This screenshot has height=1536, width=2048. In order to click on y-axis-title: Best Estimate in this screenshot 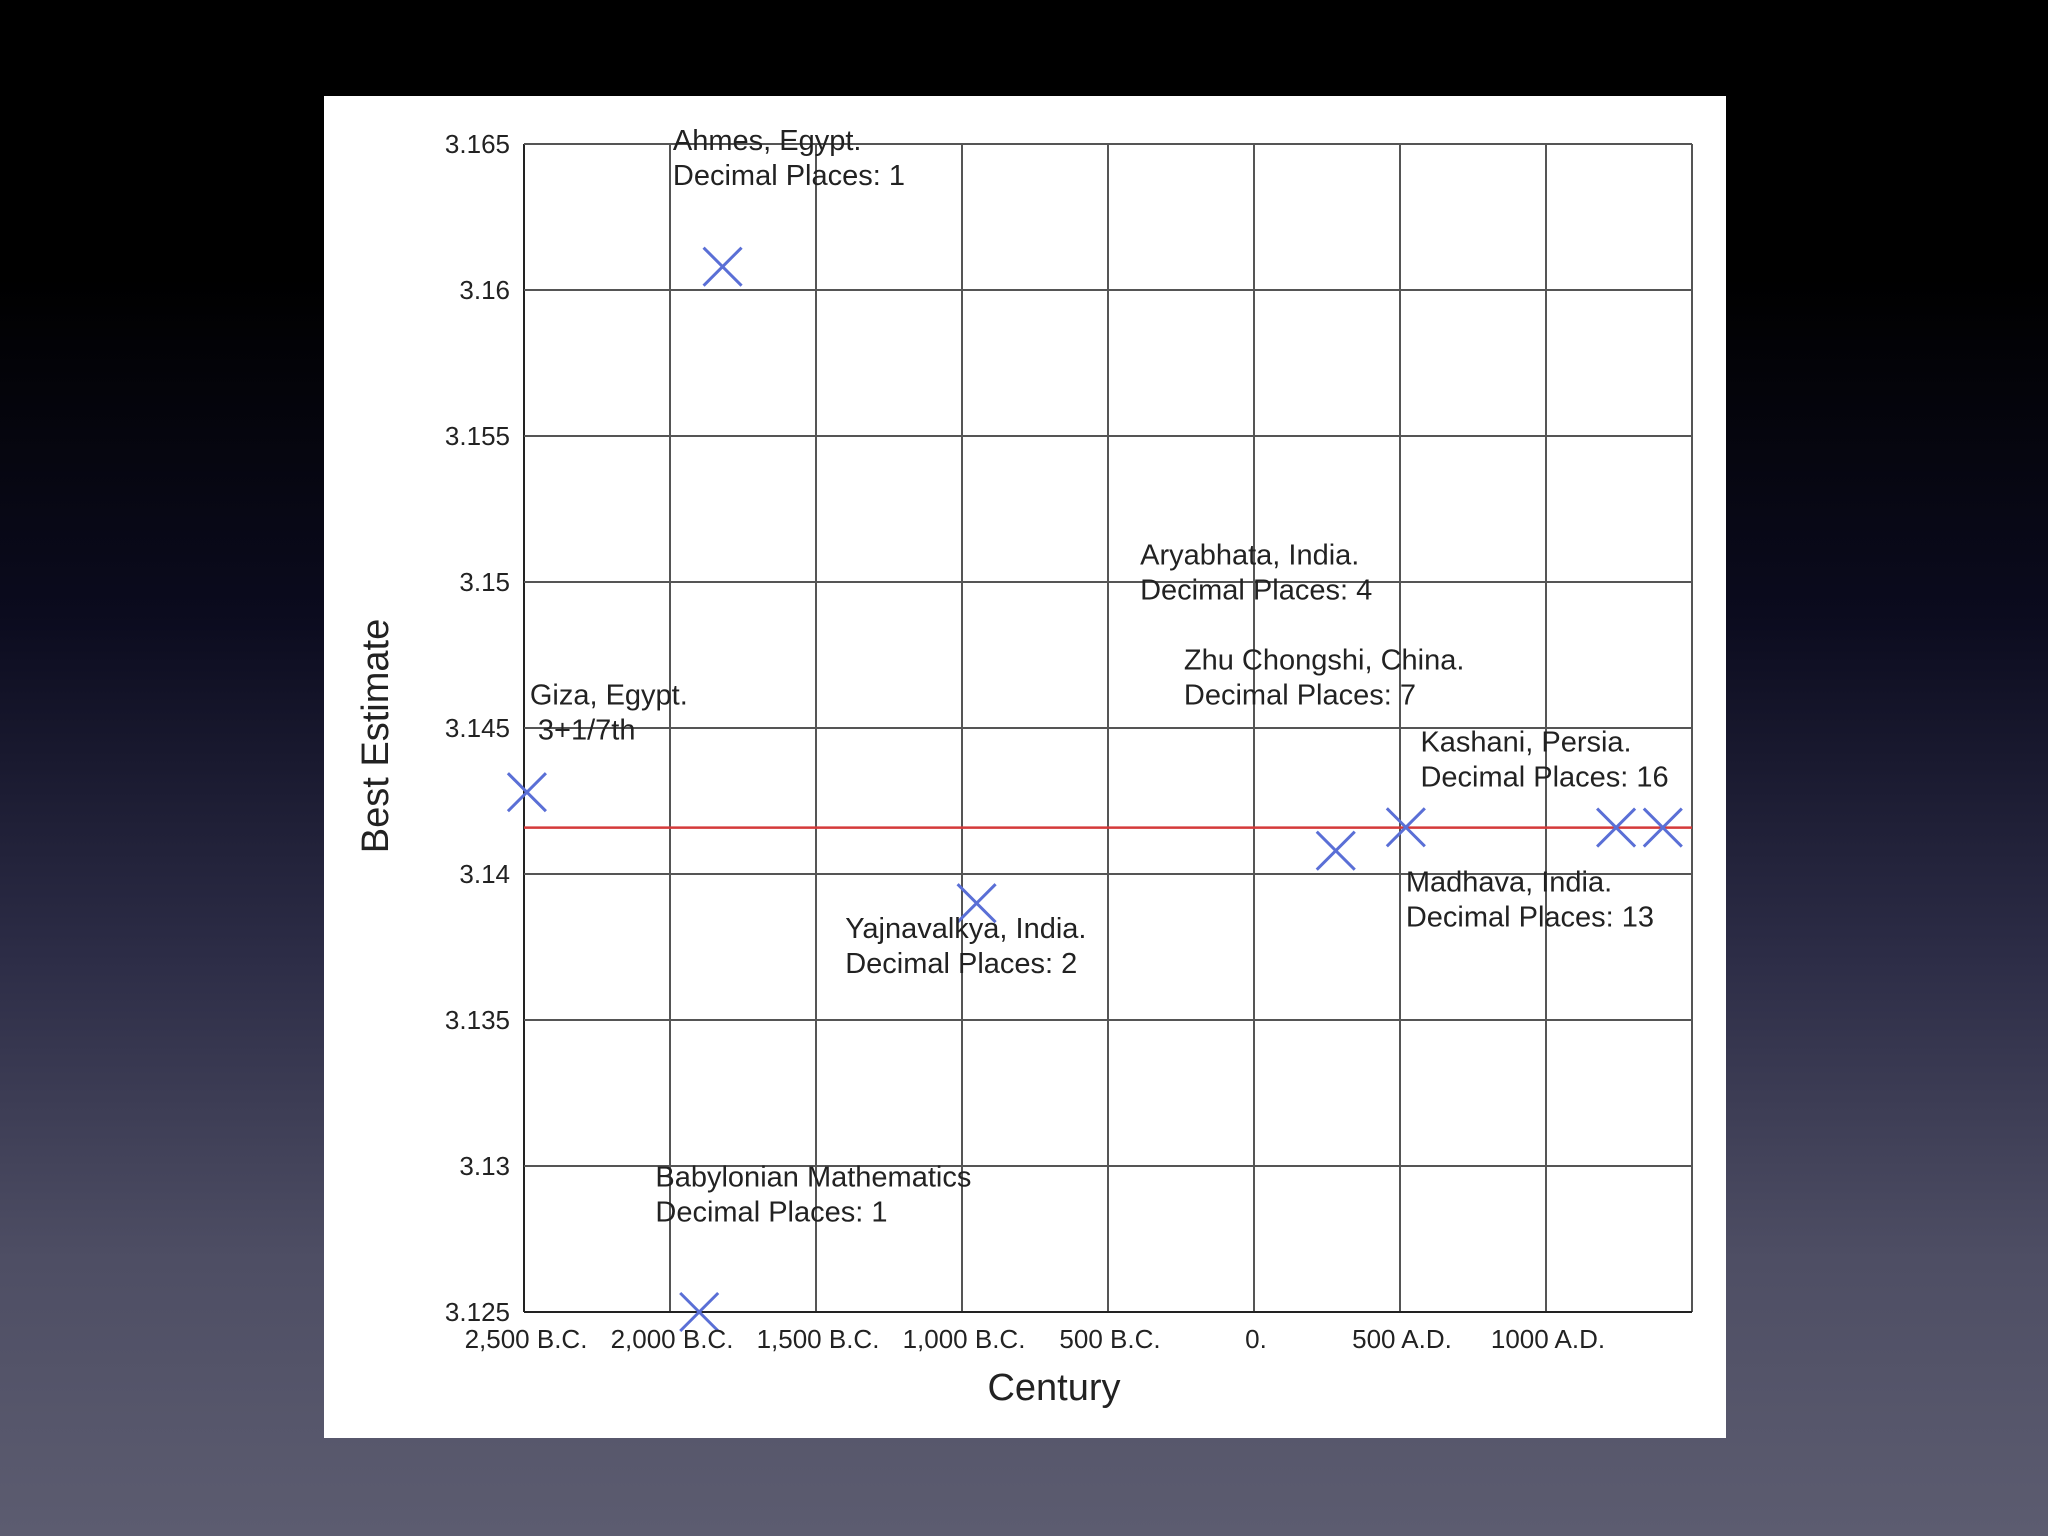, I will do `click(376, 736)`.